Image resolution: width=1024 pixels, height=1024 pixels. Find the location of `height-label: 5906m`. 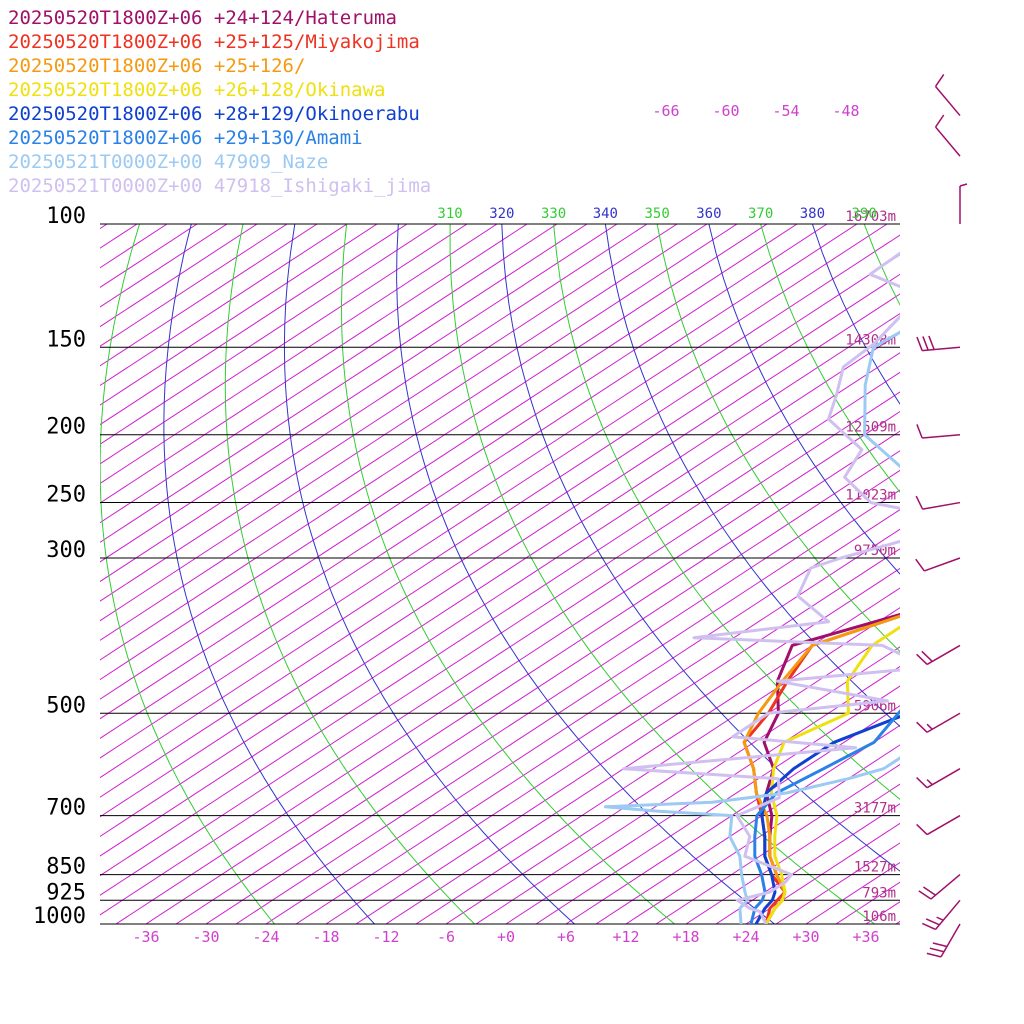

height-label: 5906m is located at coordinates (875, 706).